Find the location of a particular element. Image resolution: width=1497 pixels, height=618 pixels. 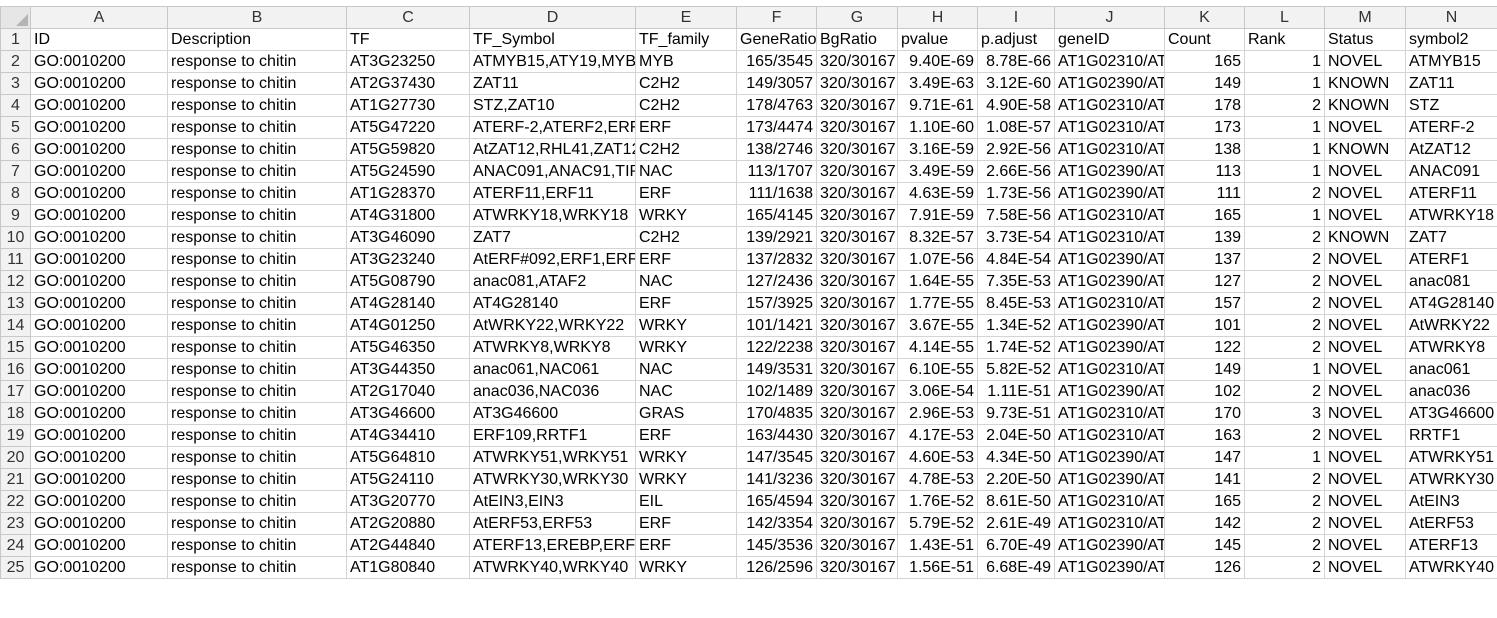

cell: 111 is located at coordinates (1204, 193).